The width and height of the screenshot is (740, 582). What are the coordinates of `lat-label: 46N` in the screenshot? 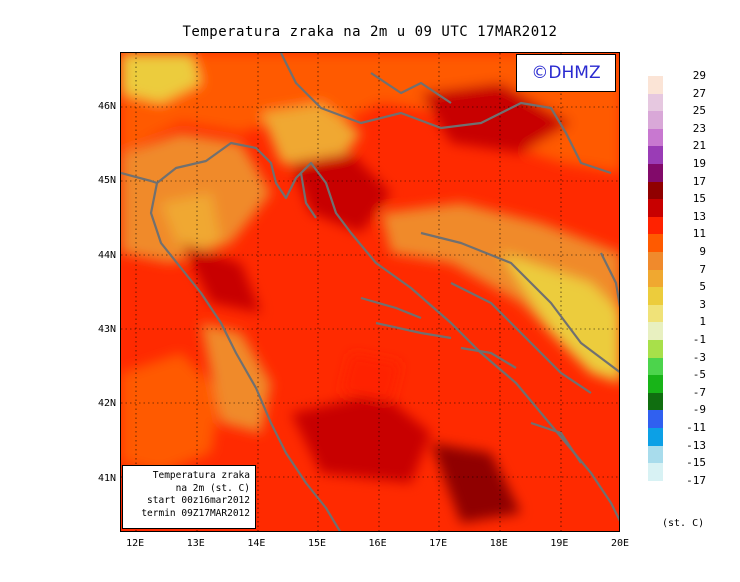 It's located at (106, 106).